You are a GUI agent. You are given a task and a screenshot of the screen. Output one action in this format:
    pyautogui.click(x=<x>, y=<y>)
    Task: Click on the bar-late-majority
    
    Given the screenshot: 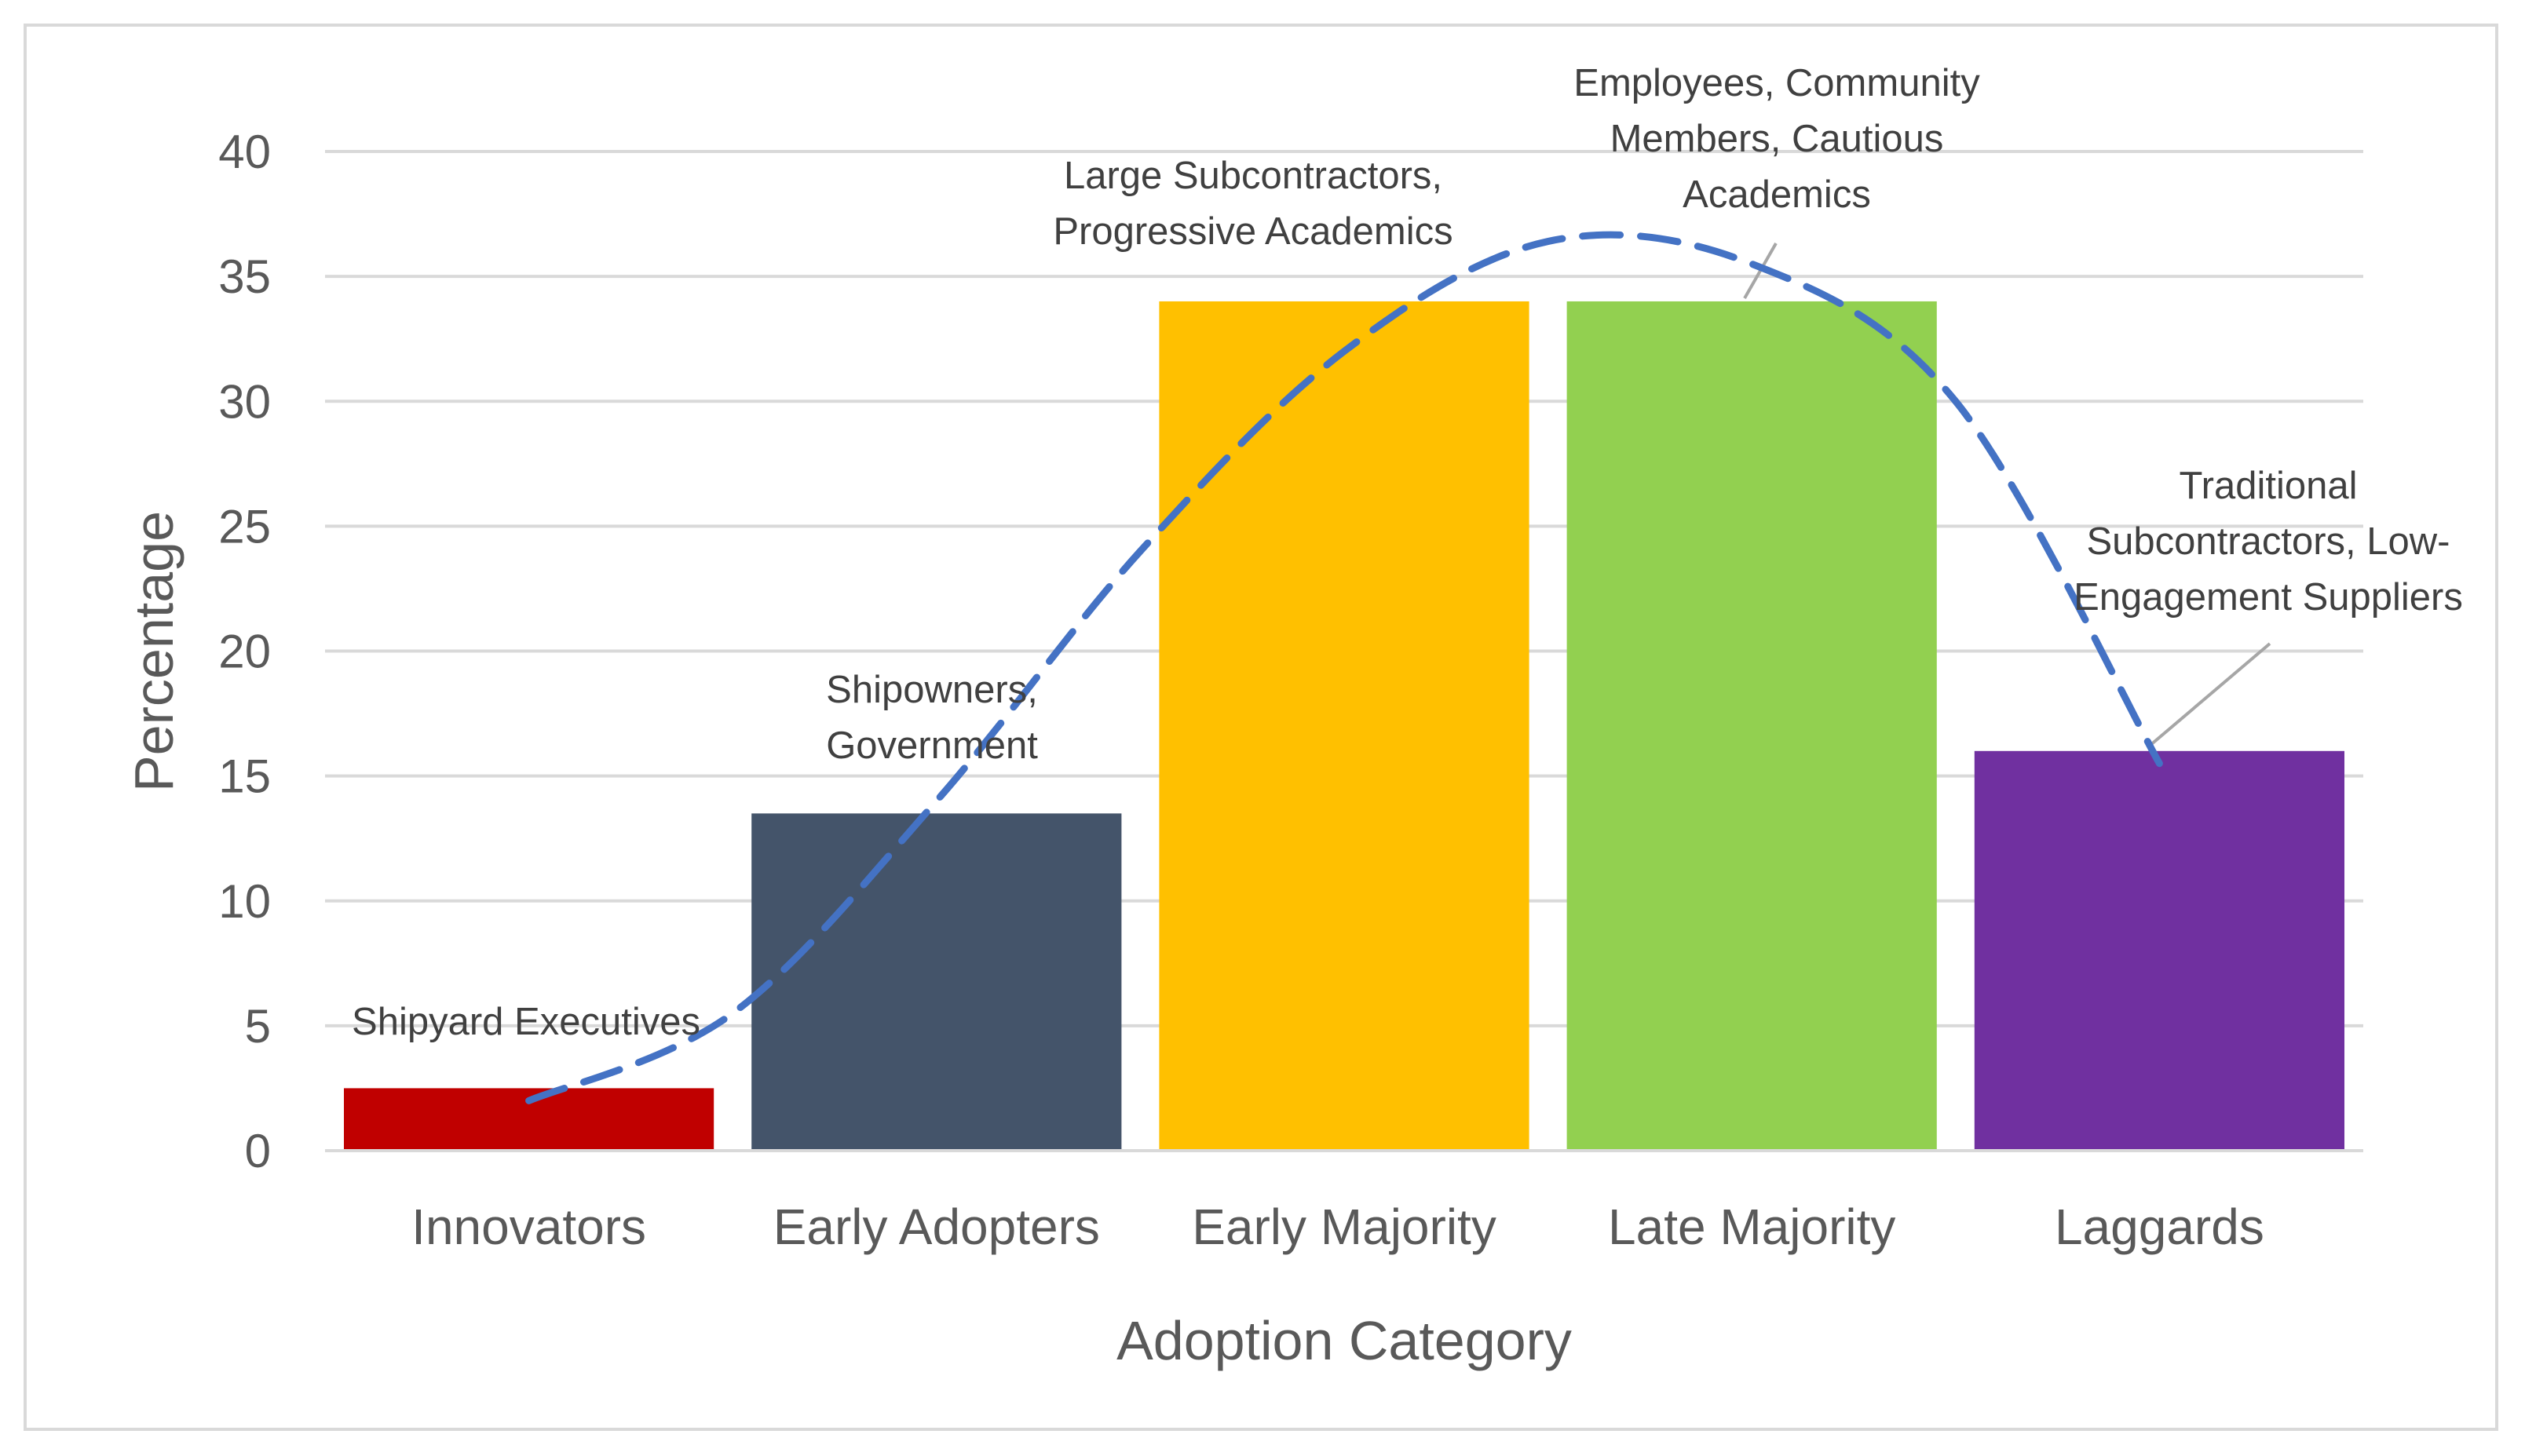 What is the action you would take?
    pyautogui.click(x=1751, y=726)
    